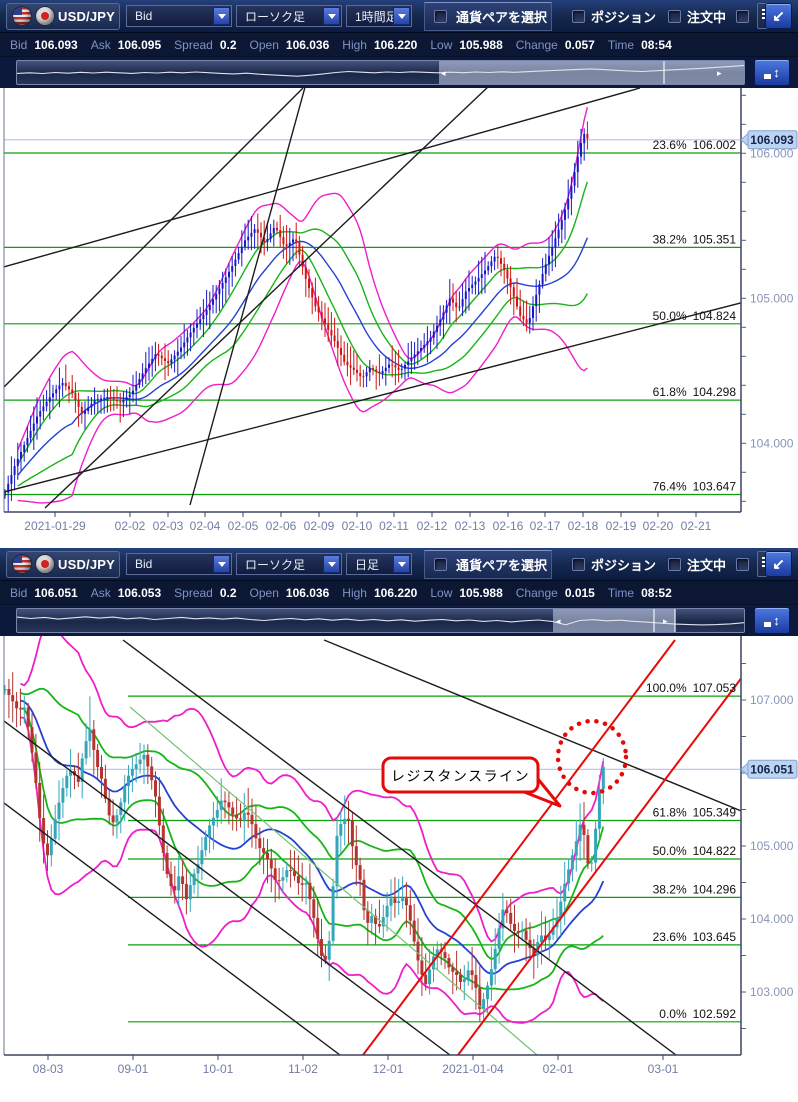  Describe the element at coordinates (545, 526) in the screenshot. I see `x-axis-label: 02-17` at that location.